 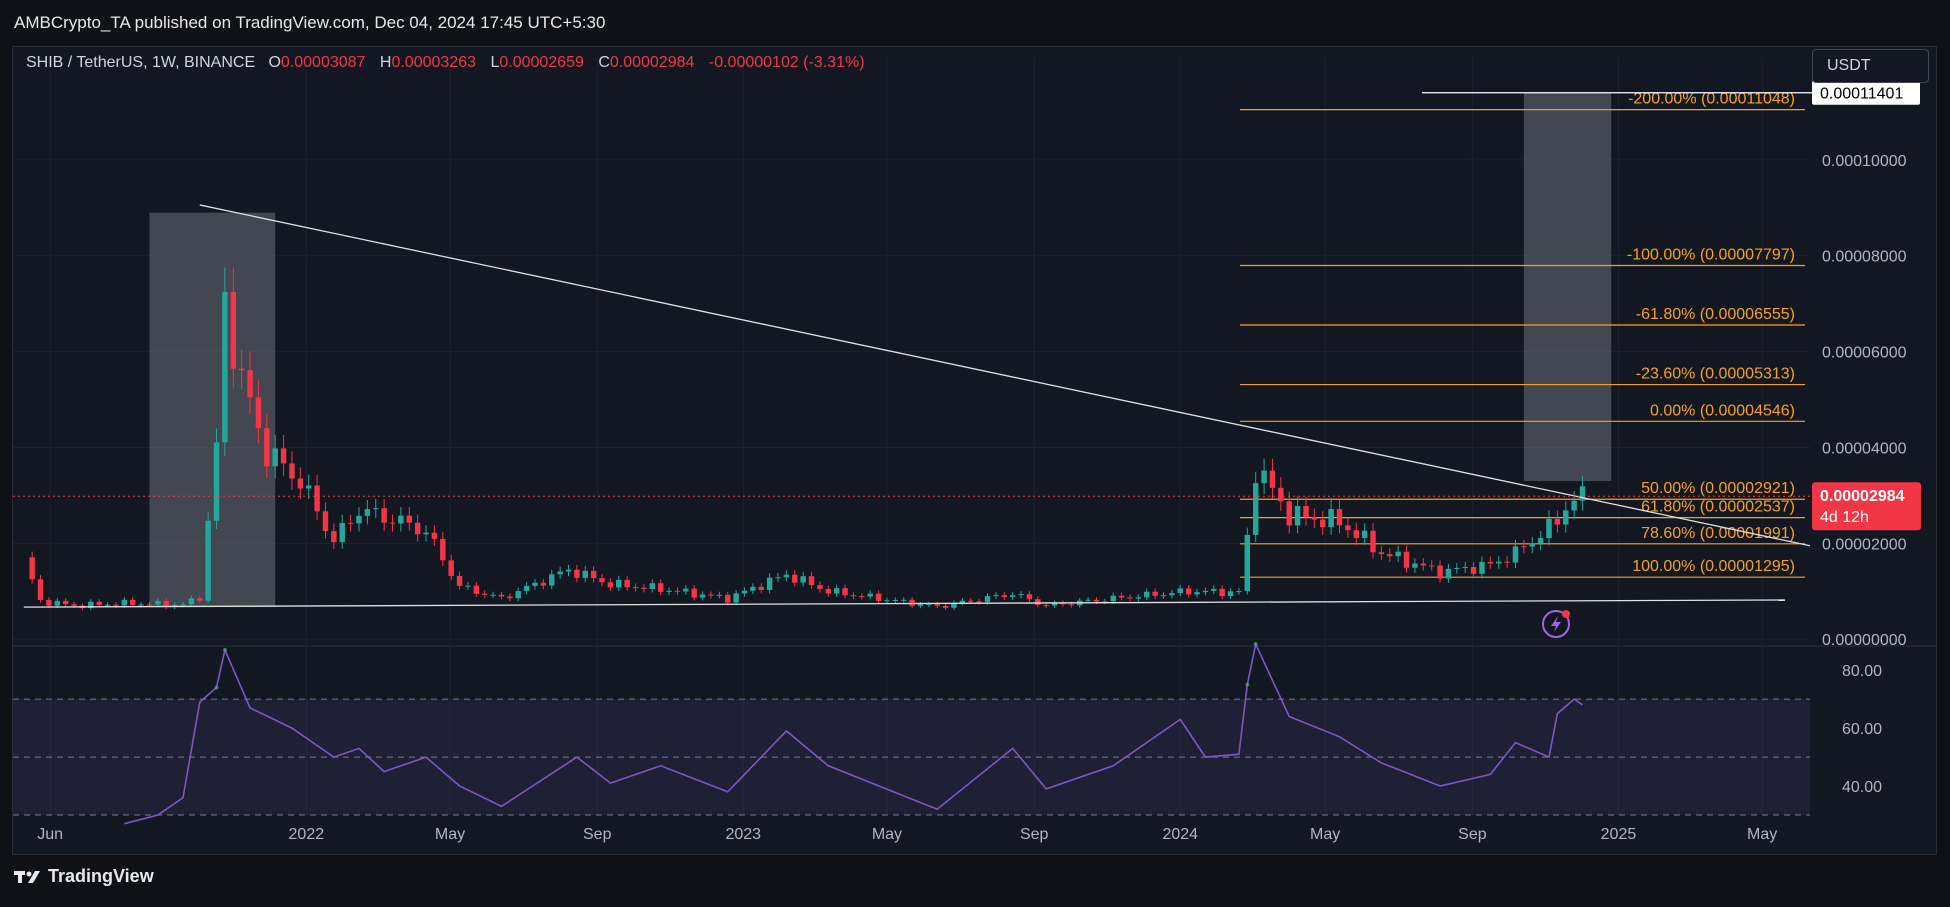 What do you see at coordinates (1718, 488) in the screenshot?
I see `fib-level-label: 50.00% (0.00002921)` at bounding box center [1718, 488].